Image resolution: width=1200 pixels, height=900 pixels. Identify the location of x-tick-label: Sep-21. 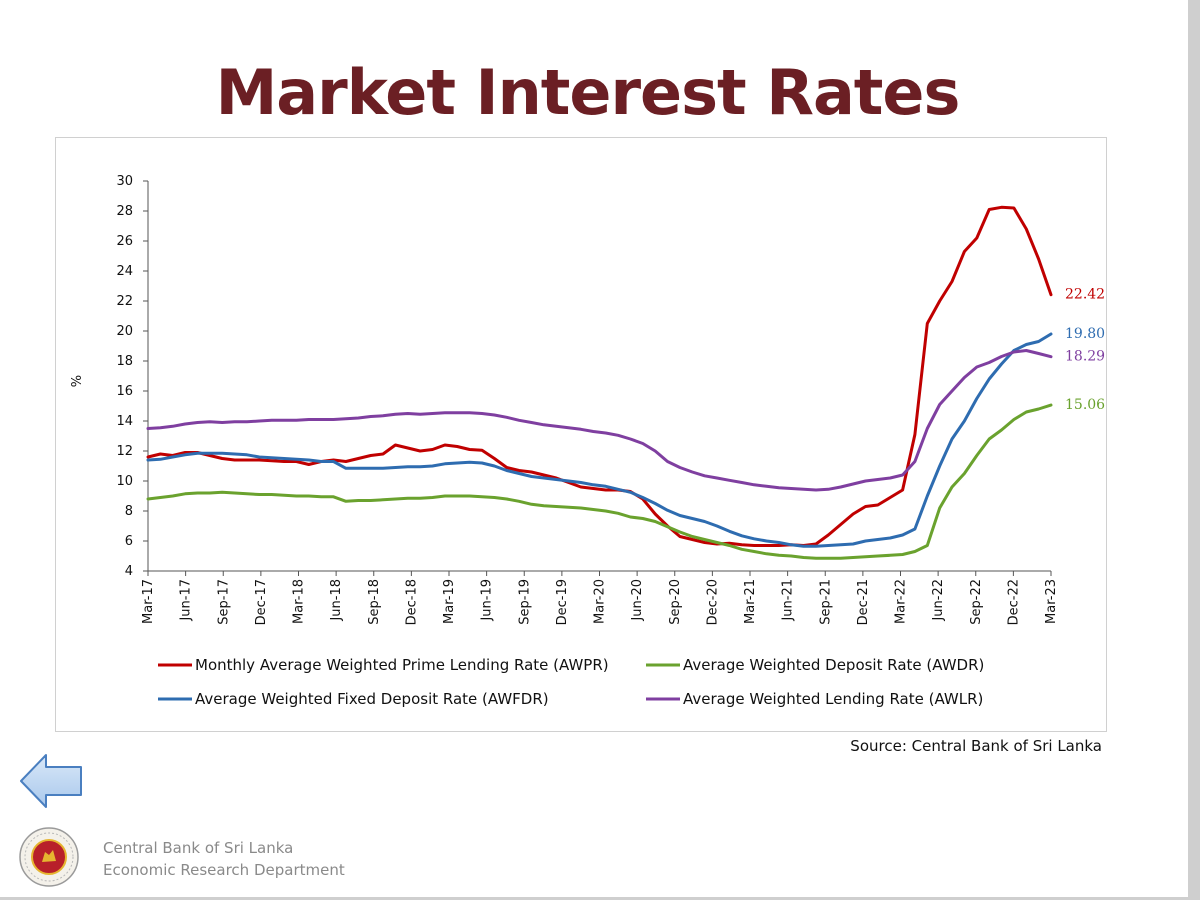
(825, 602).